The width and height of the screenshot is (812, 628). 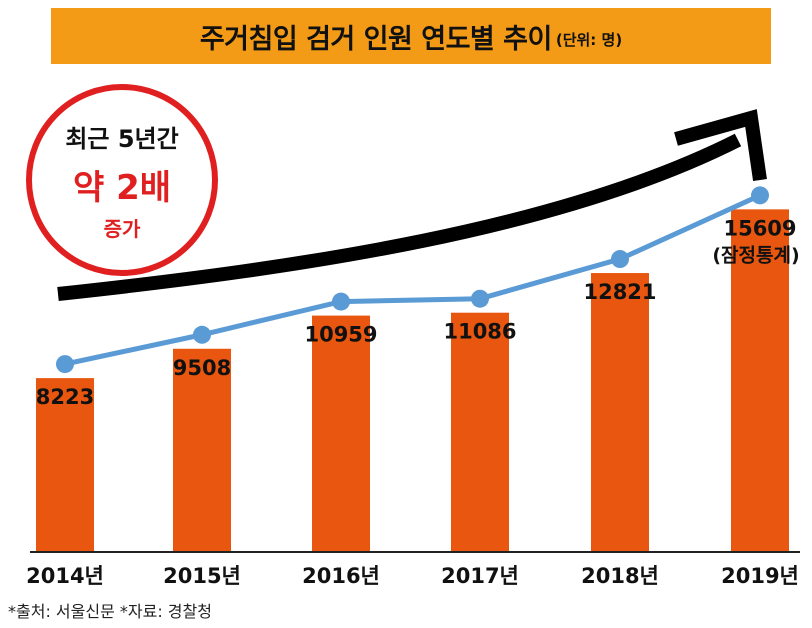 What do you see at coordinates (65, 576) in the screenshot?
I see `x-tick-label-0: 2014년` at bounding box center [65, 576].